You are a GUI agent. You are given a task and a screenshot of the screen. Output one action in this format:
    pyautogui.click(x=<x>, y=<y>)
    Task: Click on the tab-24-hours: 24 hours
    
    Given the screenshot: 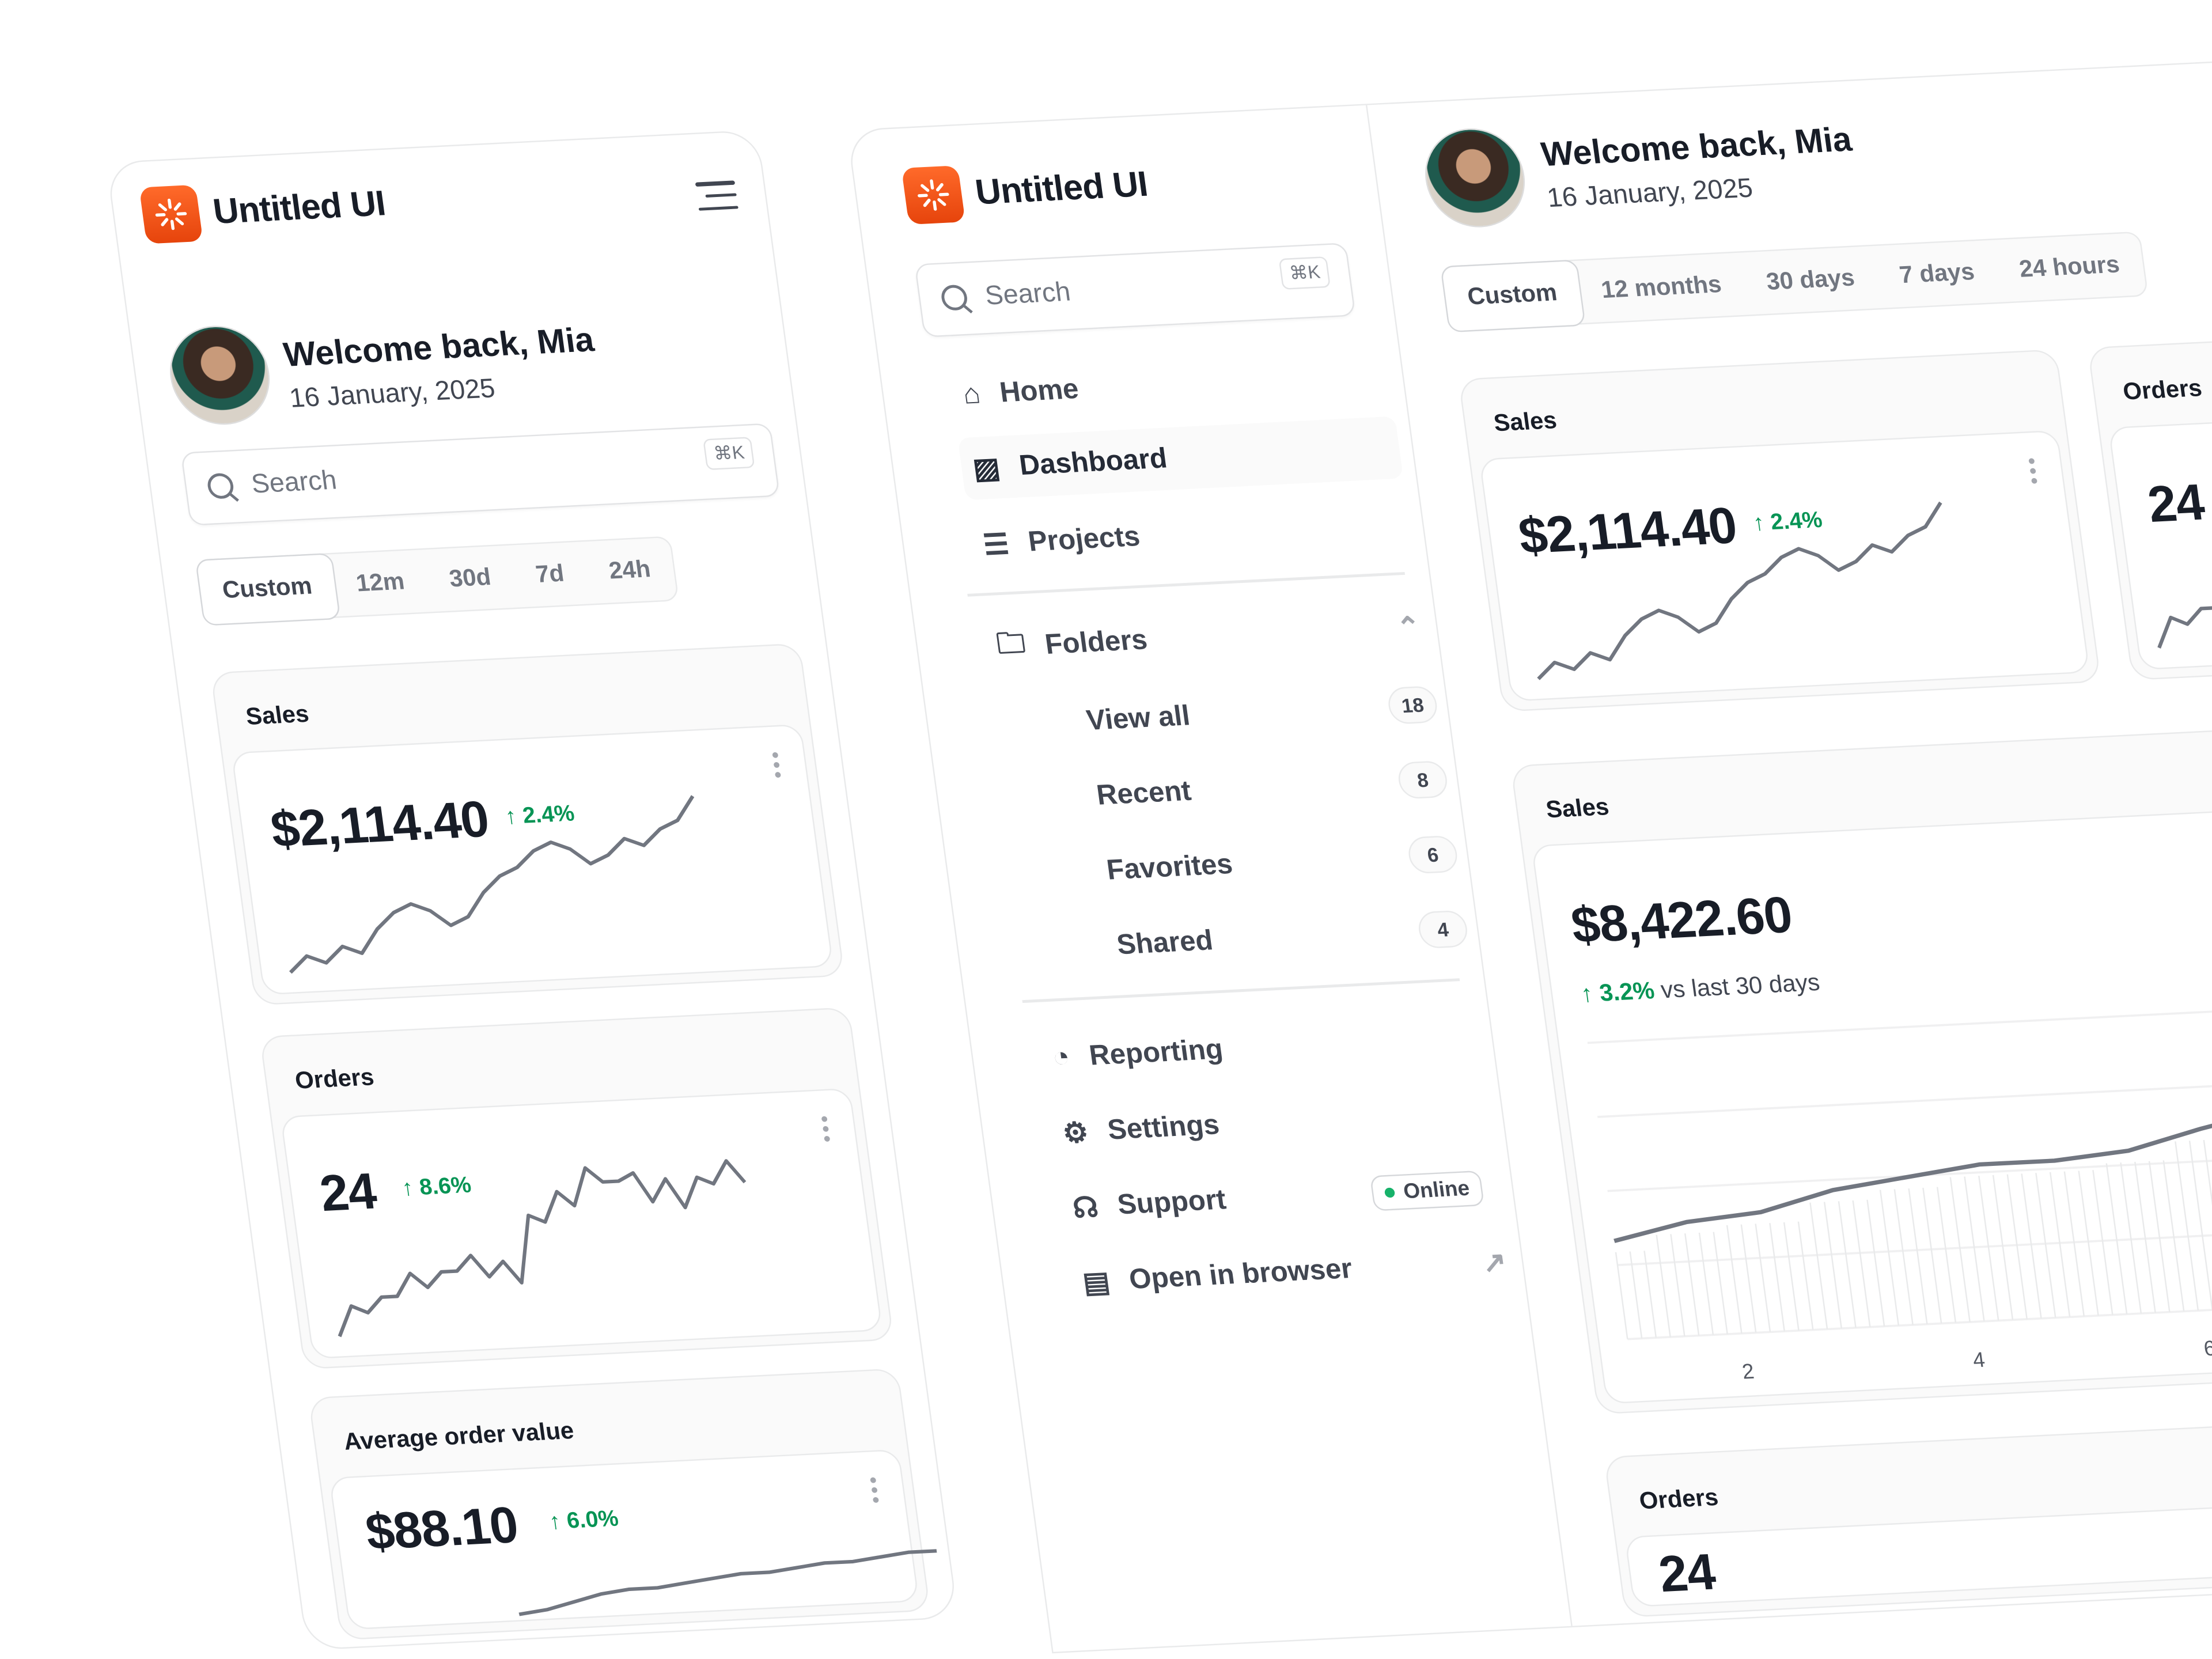 What is the action you would take?
    pyautogui.click(x=2069, y=267)
    